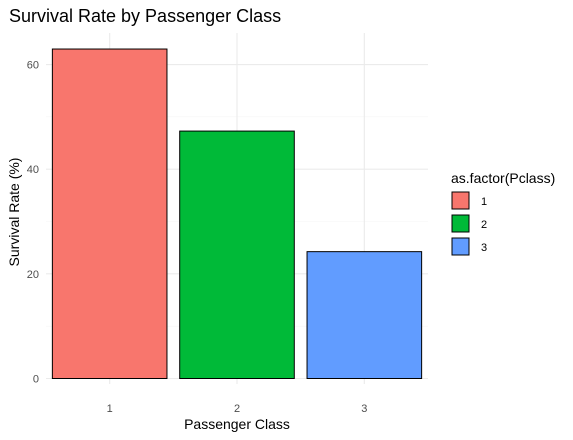 This screenshot has height=440, width=573. I want to click on legend-title: as.factor(Pclass), so click(503, 178).